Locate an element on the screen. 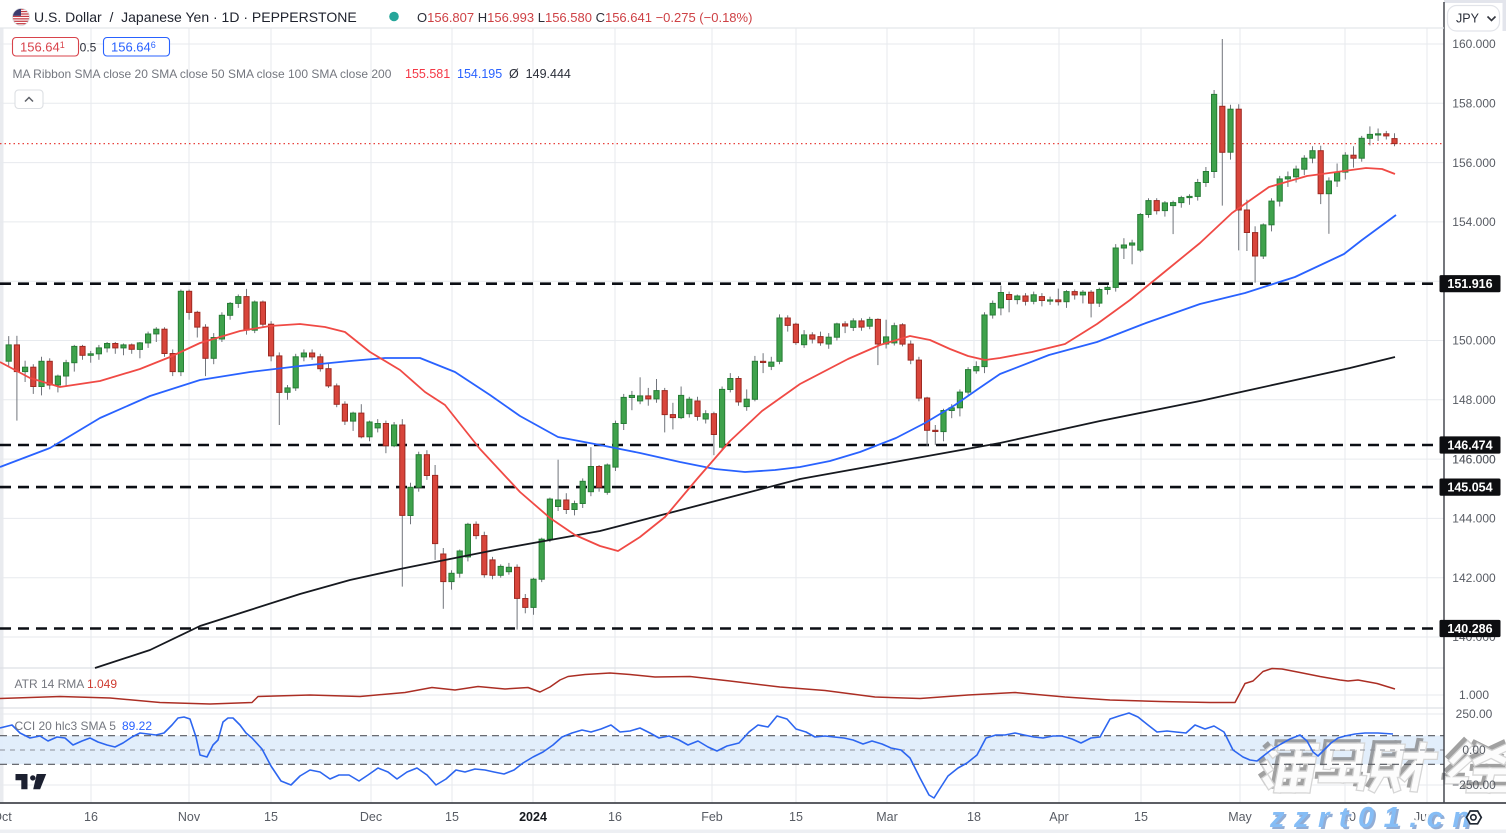  svg-text: 142.000 is located at coordinates (1474, 578).